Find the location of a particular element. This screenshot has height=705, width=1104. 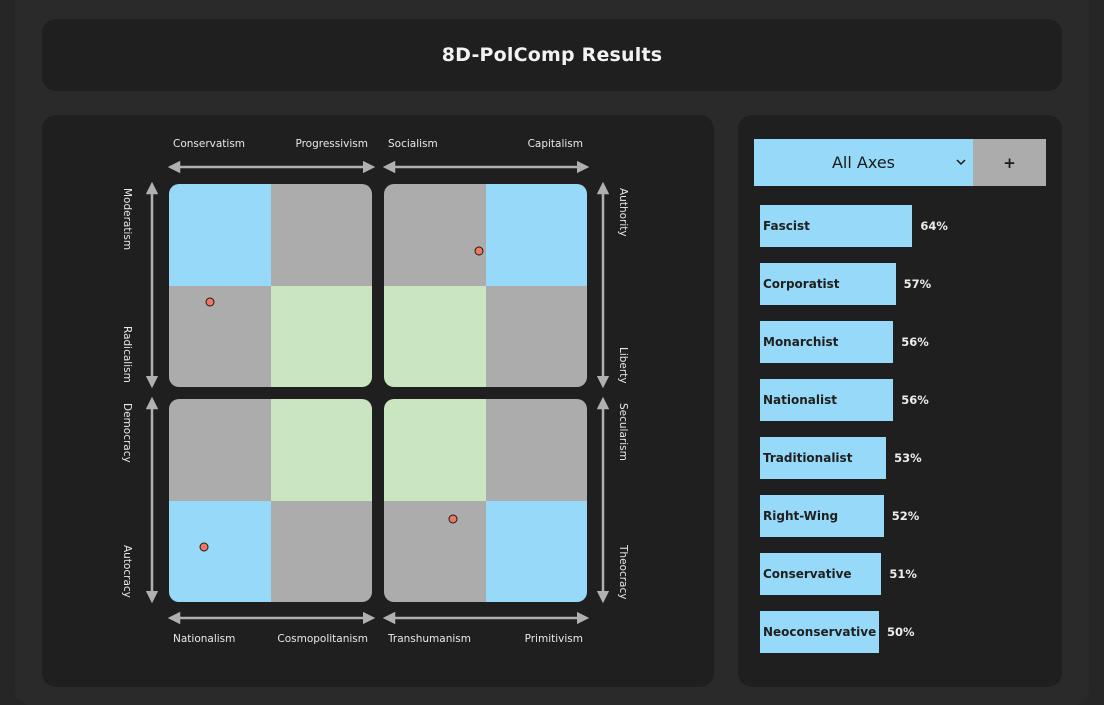

label-democracy: Democracy is located at coordinates (127, 433).